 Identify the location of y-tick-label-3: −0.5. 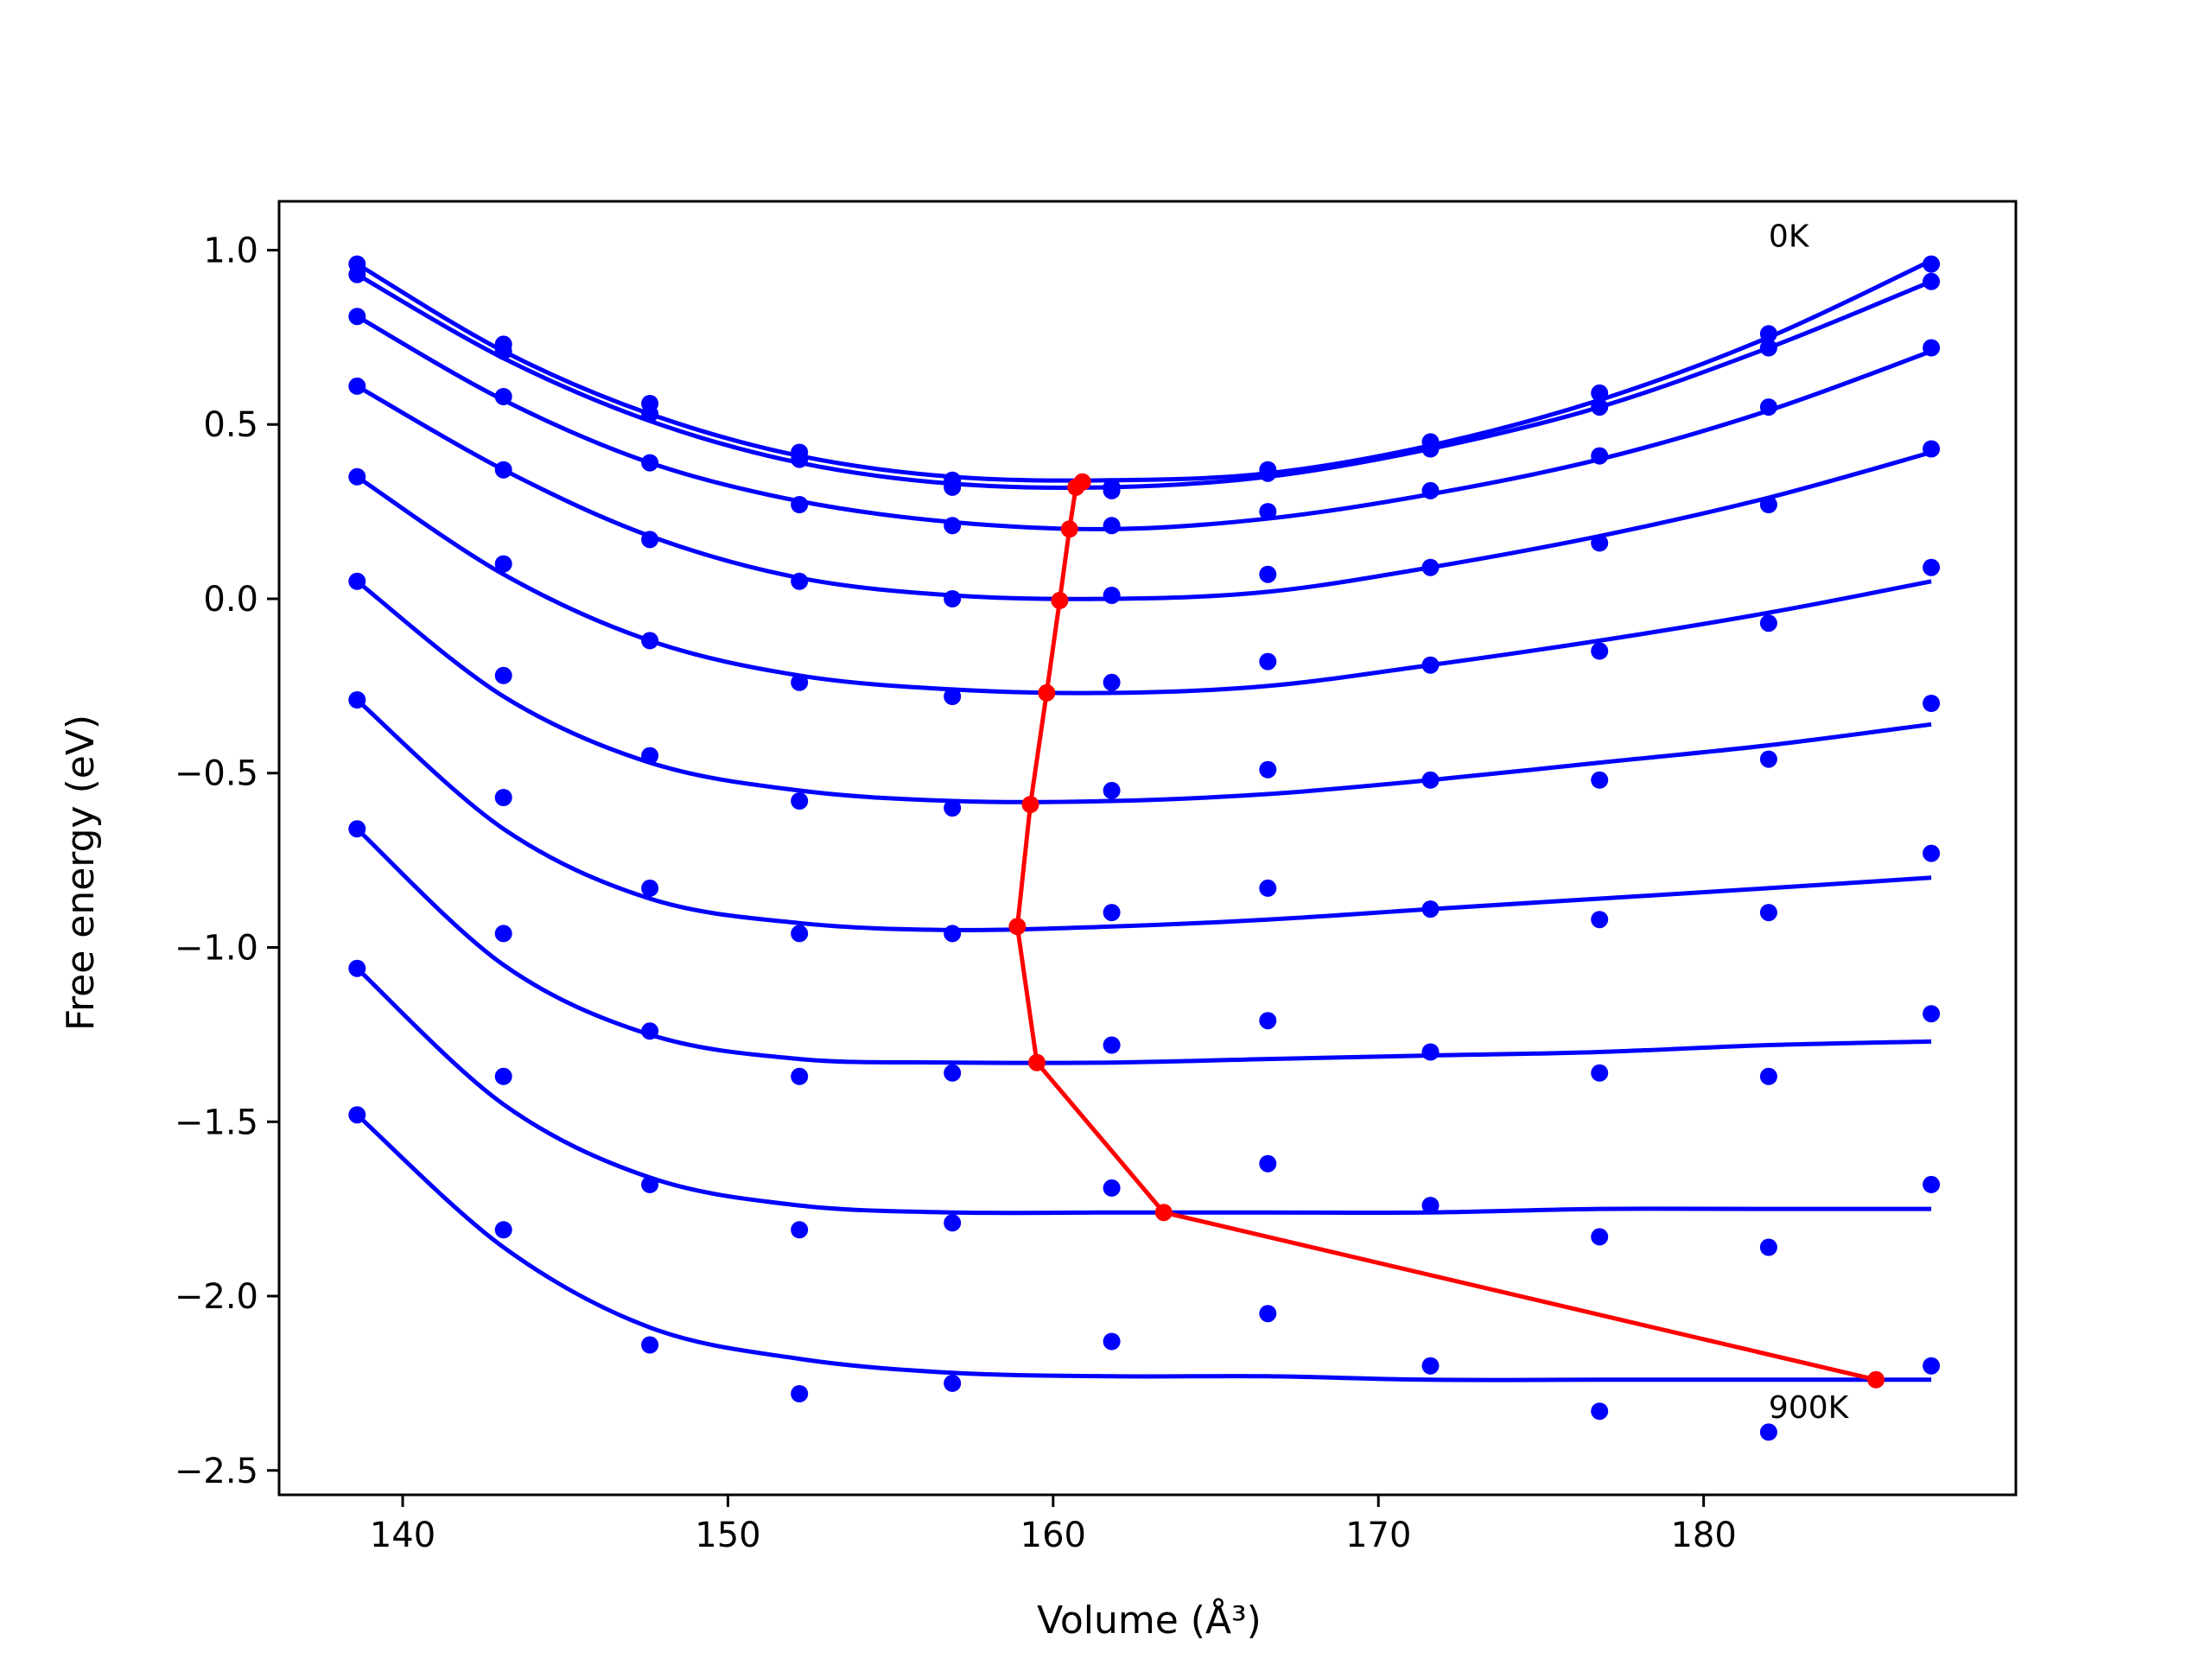
(216, 774).